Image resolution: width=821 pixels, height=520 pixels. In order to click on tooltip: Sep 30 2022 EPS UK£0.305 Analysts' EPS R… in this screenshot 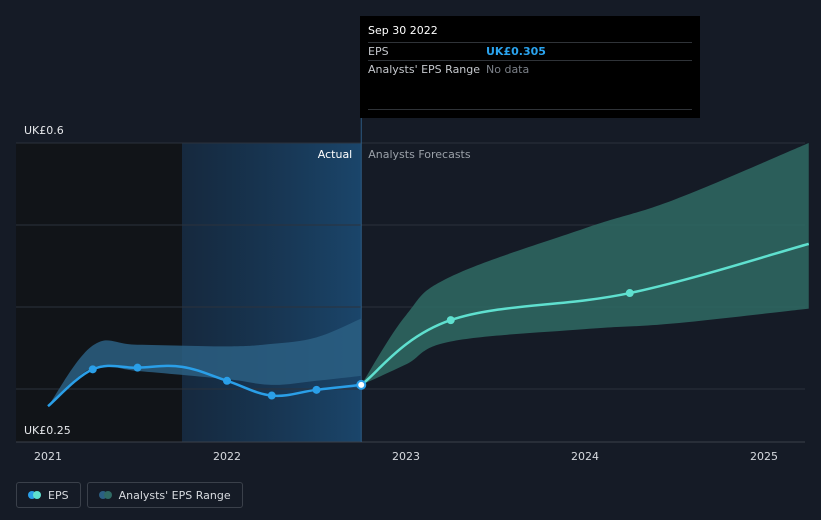, I will do `click(530, 67)`.